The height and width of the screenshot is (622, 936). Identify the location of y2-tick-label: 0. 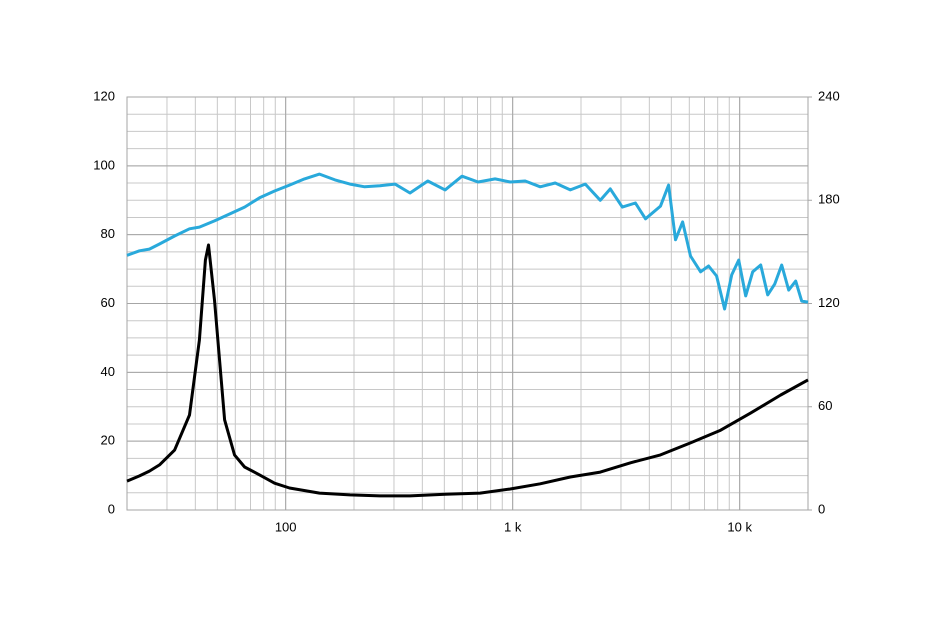
(821, 508).